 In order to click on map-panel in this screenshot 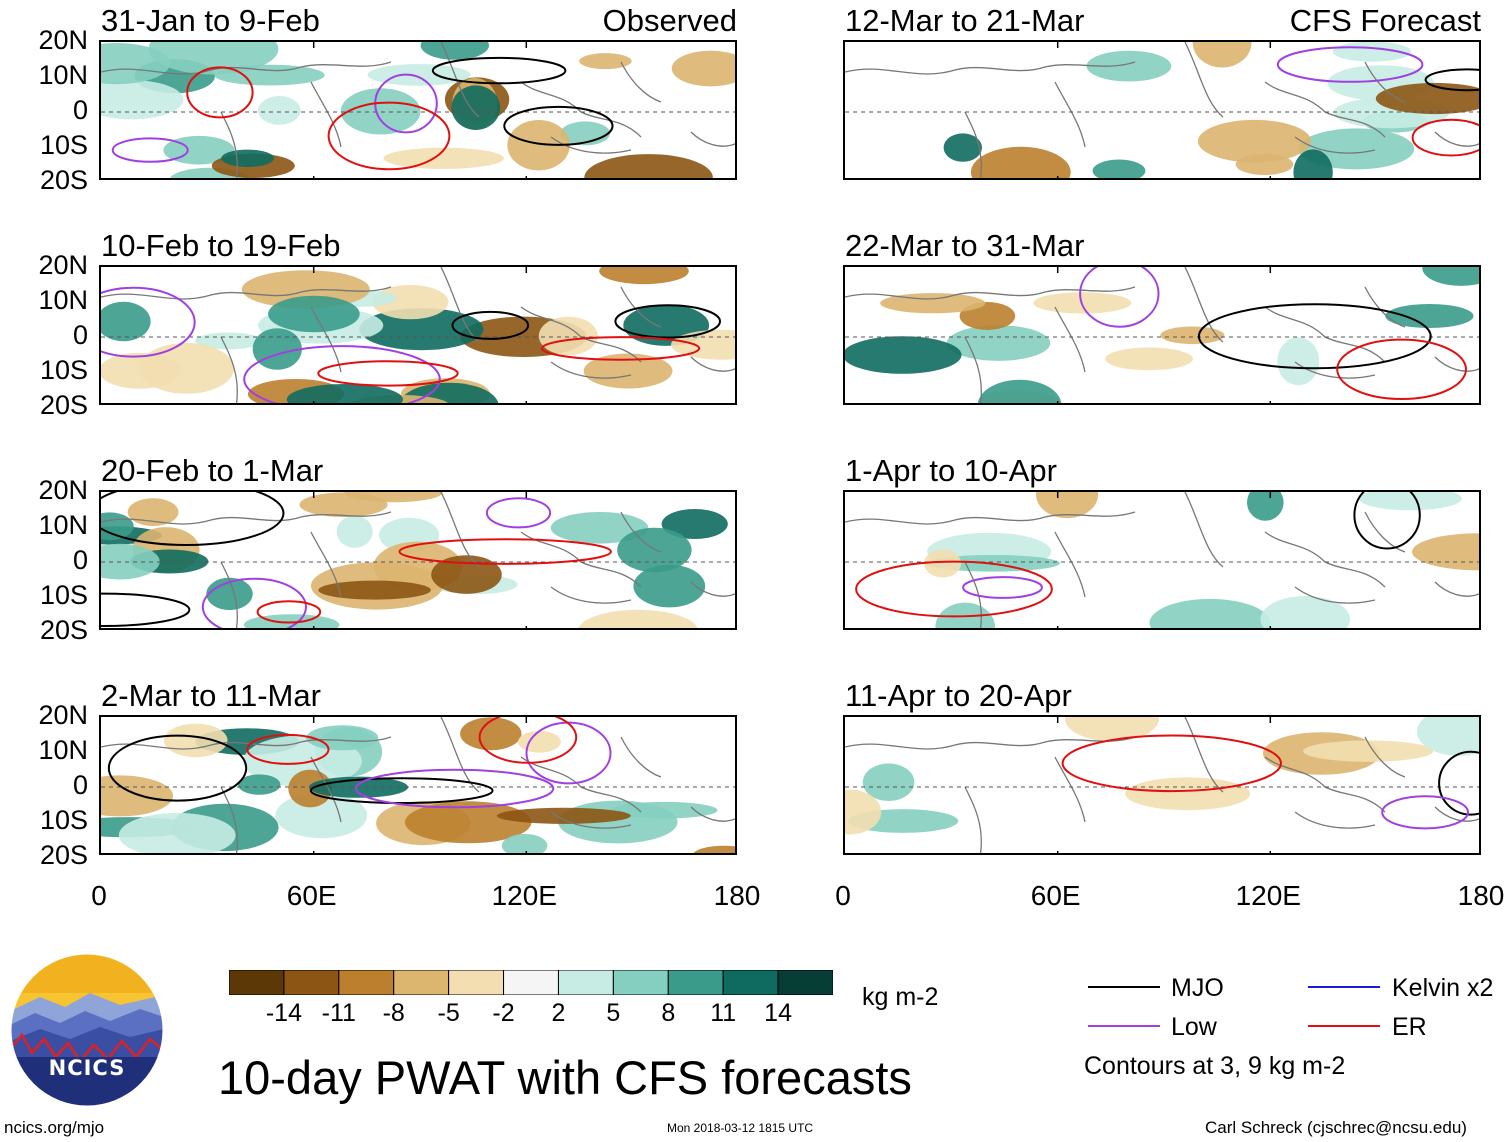, I will do `click(418, 785)`.